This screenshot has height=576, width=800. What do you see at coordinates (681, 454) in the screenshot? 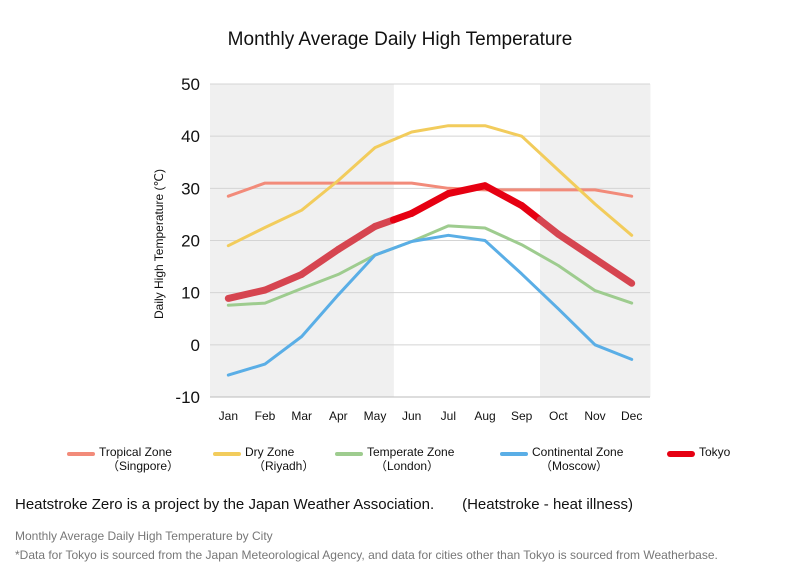
I see `legend-swatch-tokyo` at bounding box center [681, 454].